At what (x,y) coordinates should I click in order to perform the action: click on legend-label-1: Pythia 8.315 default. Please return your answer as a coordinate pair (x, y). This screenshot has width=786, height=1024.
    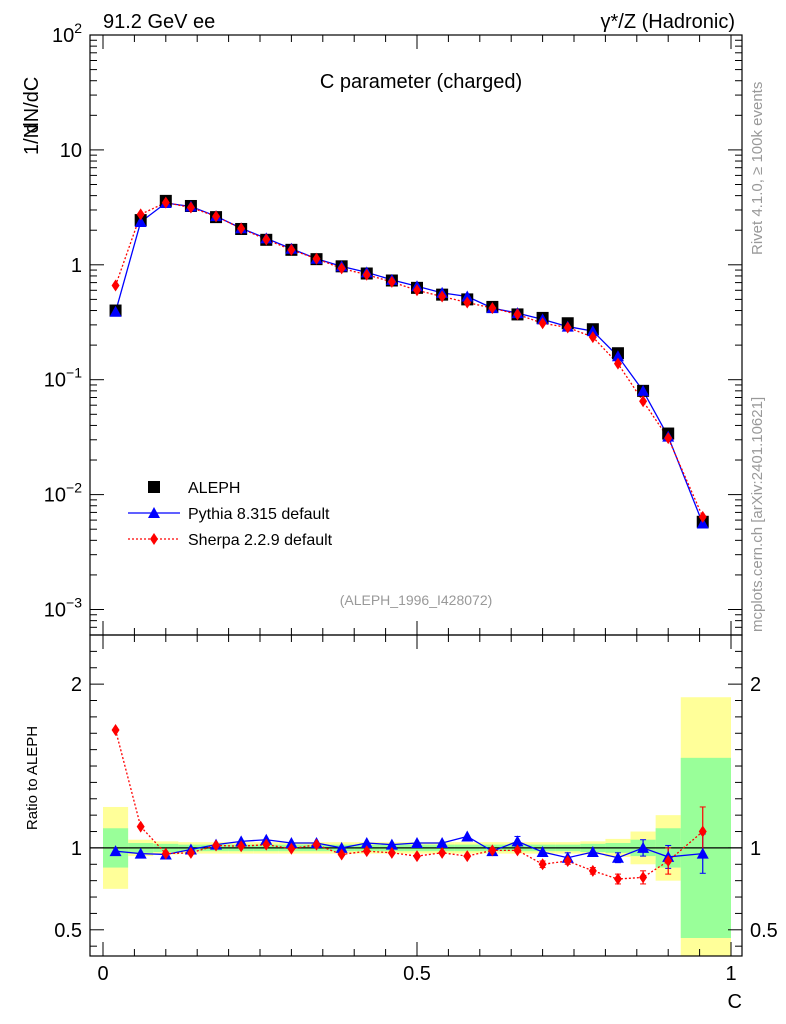
    Looking at the image, I should click on (259, 514).